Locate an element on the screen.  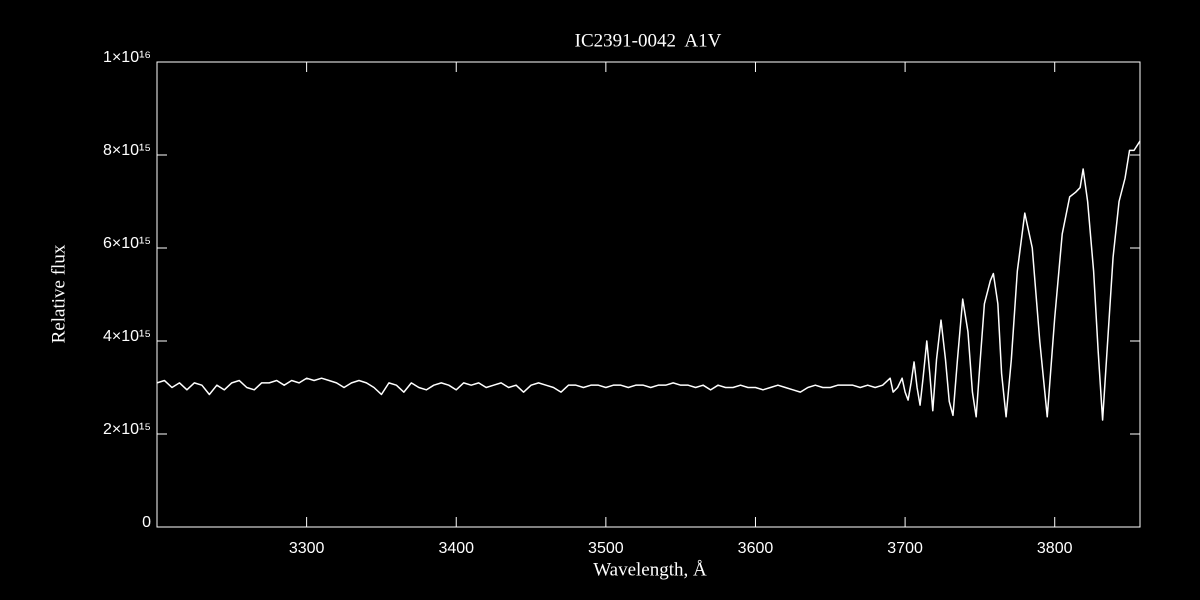
y-tick-label: 2×10¹⁵ is located at coordinates (127, 429).